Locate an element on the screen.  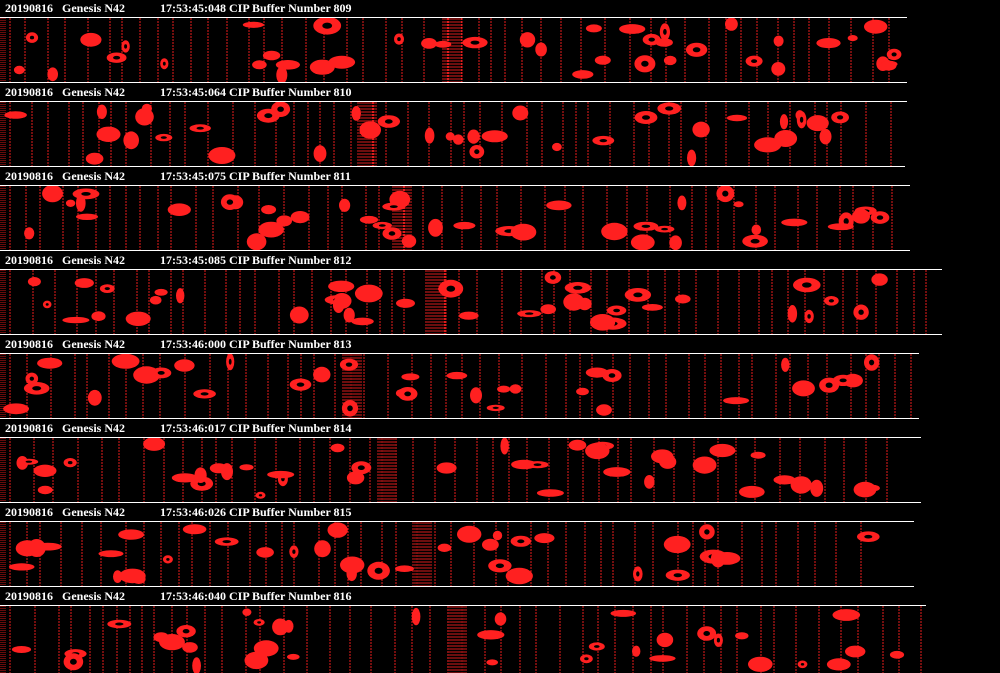
strip-time-buffer: 17:53:45:075 CIP Buffer Number 811 is located at coordinates (255, 176).